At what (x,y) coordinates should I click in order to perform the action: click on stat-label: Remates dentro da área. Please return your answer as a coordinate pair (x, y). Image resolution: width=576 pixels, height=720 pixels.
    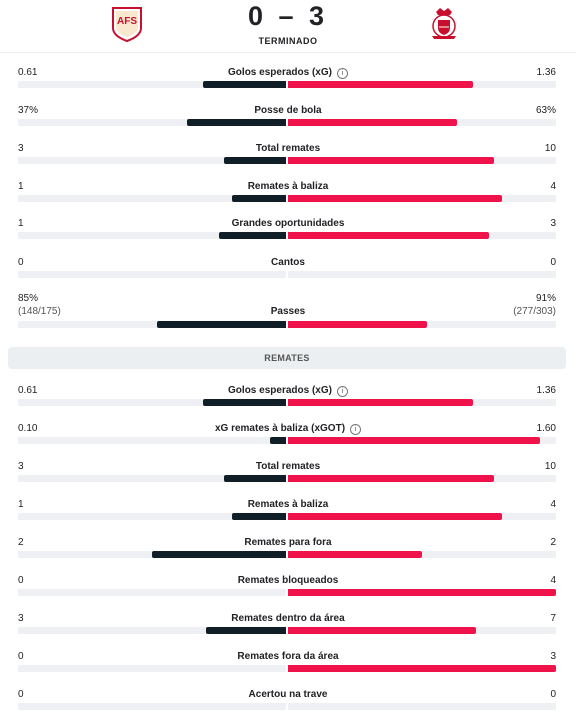
    Looking at the image, I should click on (288, 618).